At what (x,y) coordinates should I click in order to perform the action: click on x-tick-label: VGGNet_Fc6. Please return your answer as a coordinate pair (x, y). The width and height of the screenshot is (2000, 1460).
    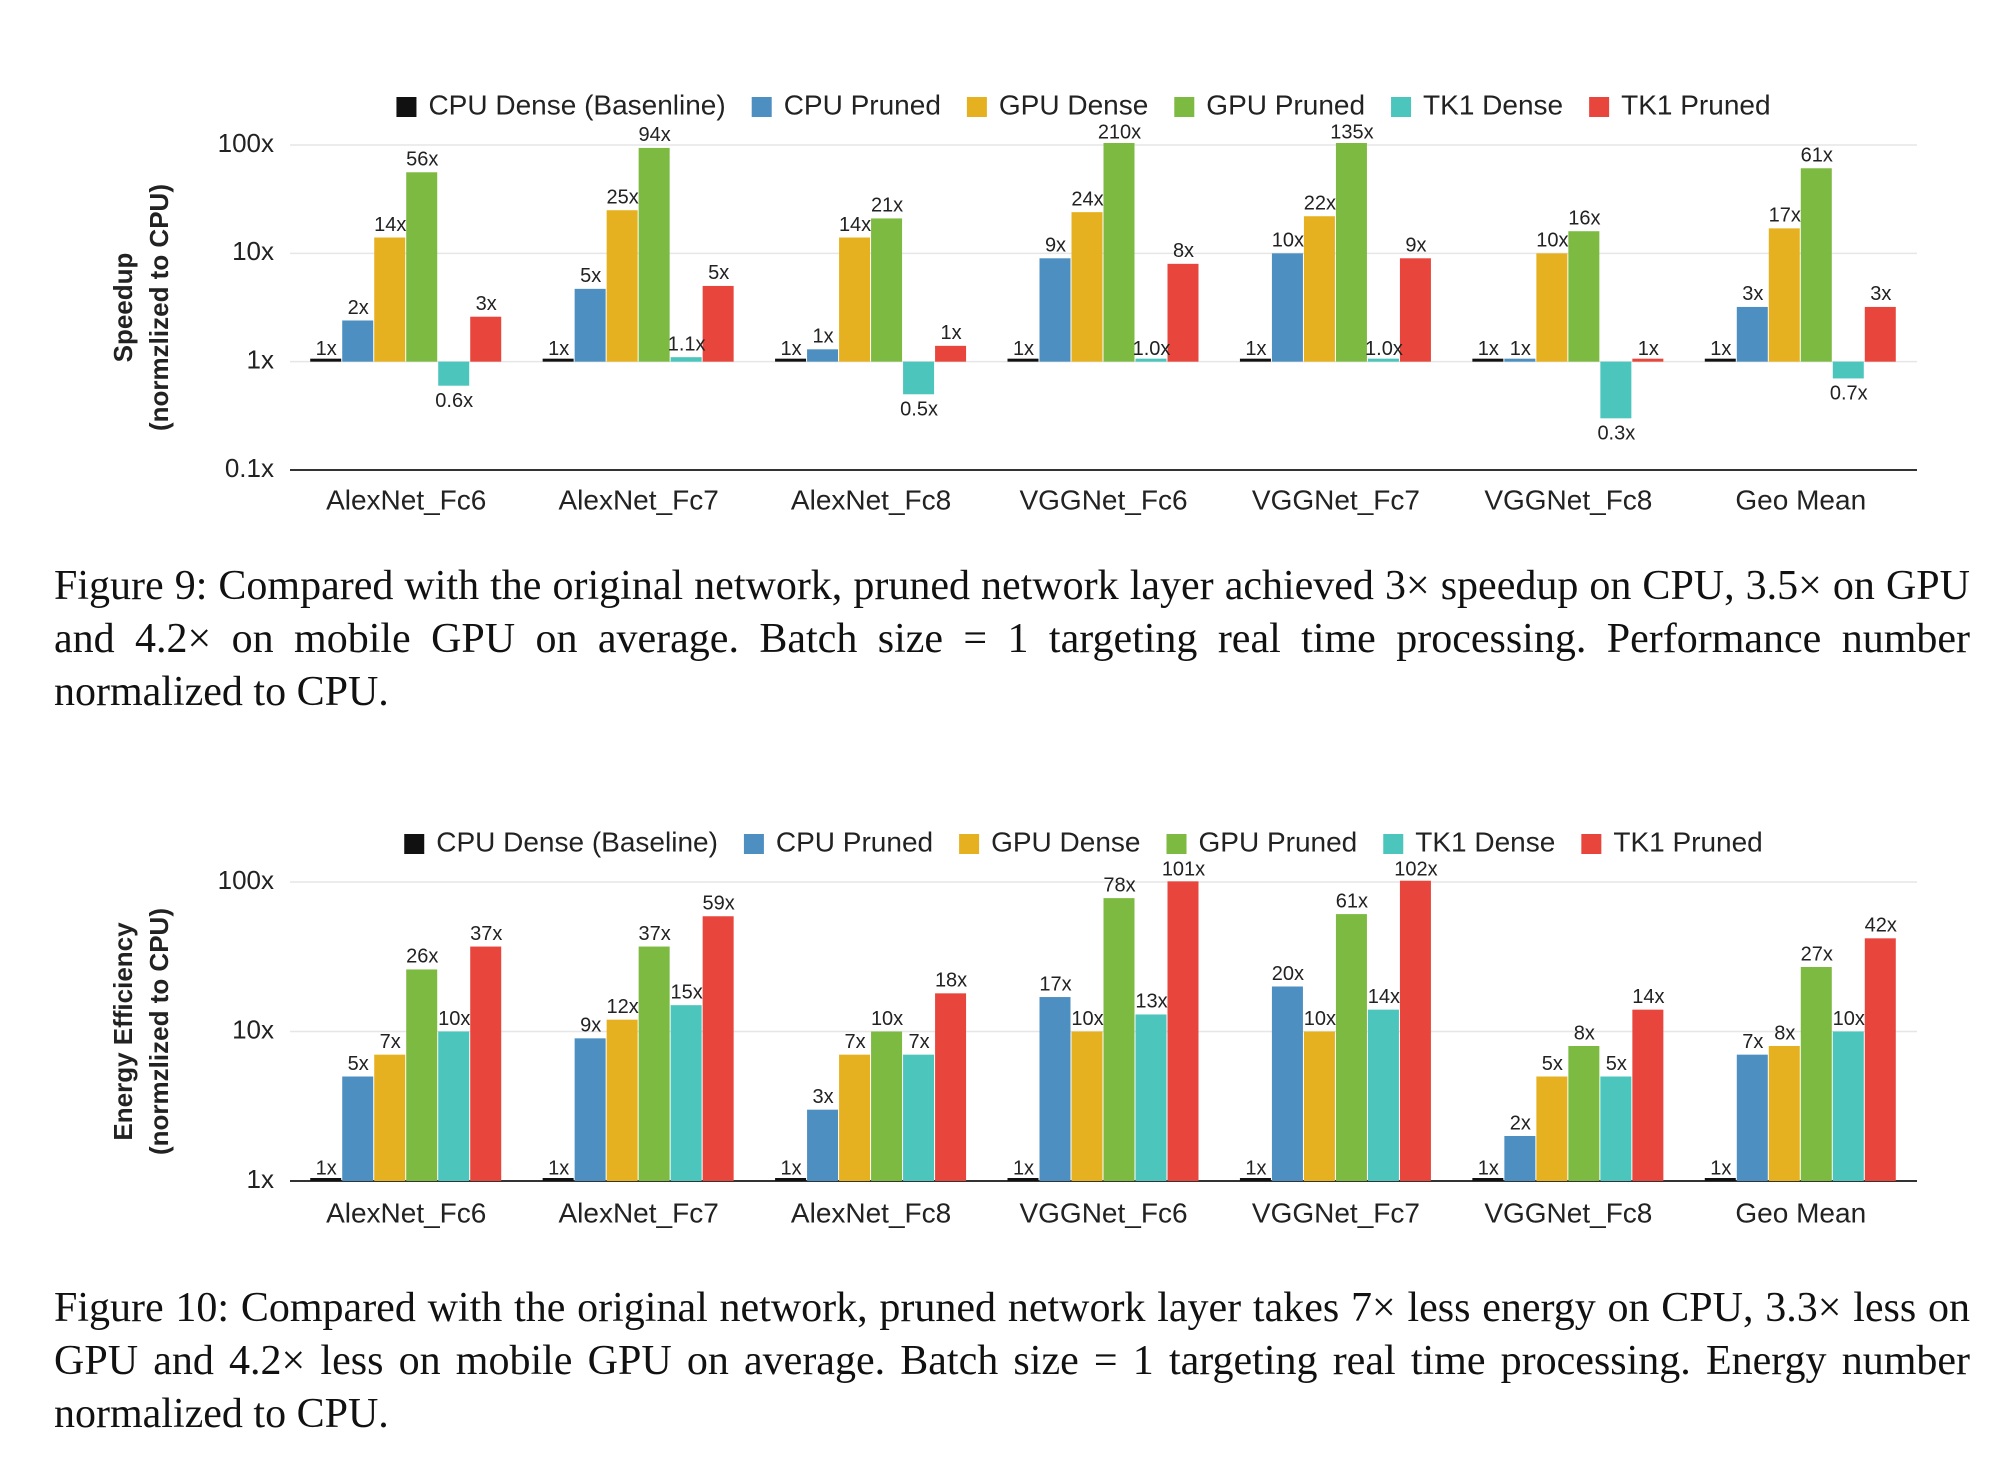
    Looking at the image, I should click on (1103, 1212).